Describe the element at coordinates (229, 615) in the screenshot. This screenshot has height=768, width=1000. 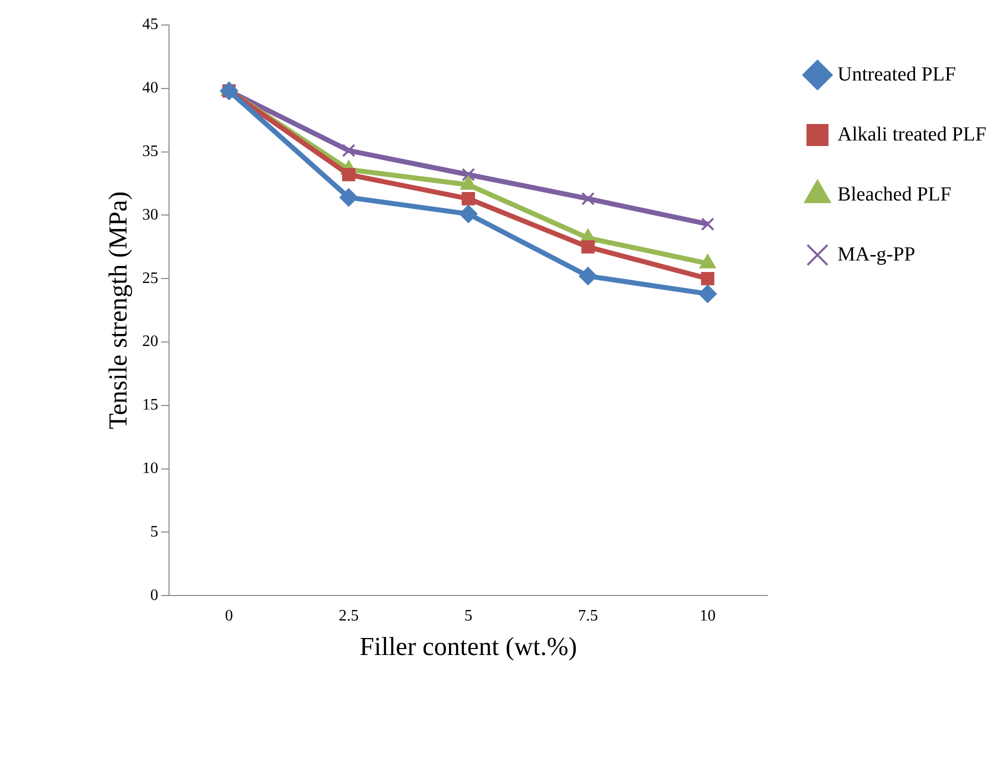
I see `x-tick-label: 0` at that location.